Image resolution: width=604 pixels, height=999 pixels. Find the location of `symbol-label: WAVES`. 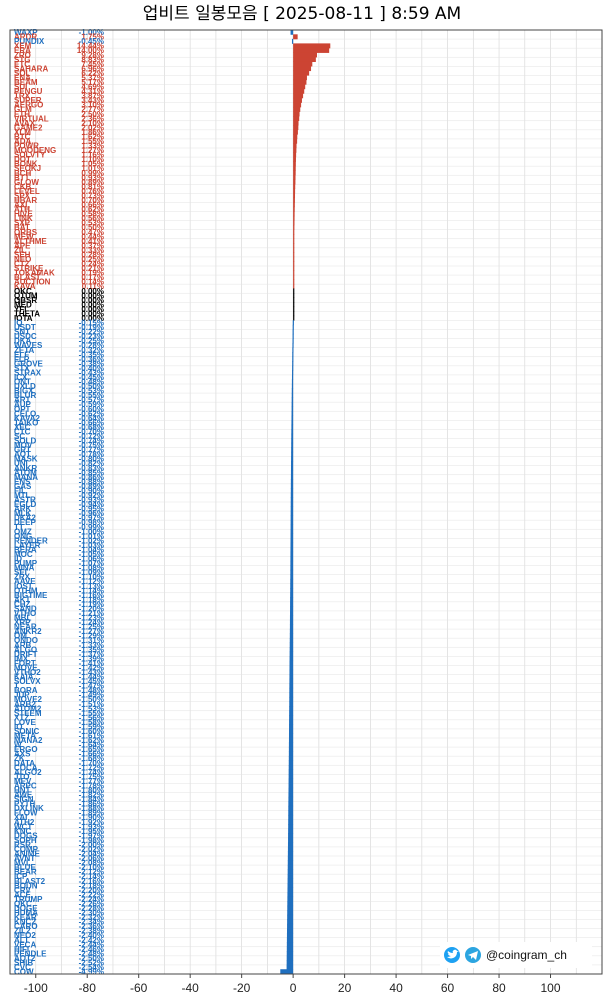

symbol-label: WAVES is located at coordinates (28, 345).